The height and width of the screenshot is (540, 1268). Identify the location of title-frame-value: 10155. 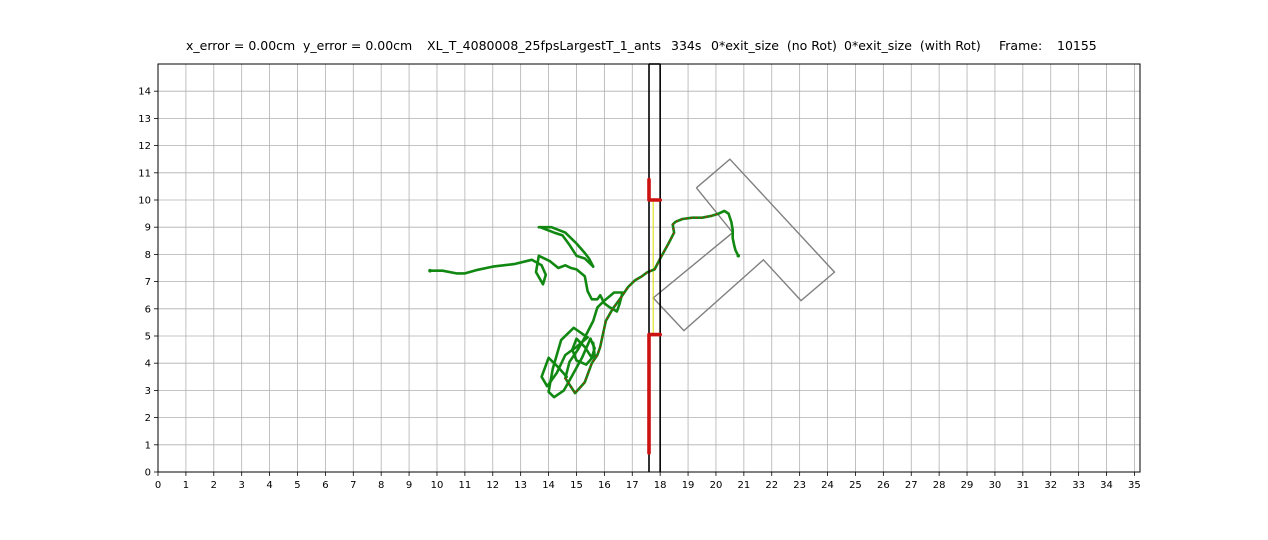
(1077, 45).